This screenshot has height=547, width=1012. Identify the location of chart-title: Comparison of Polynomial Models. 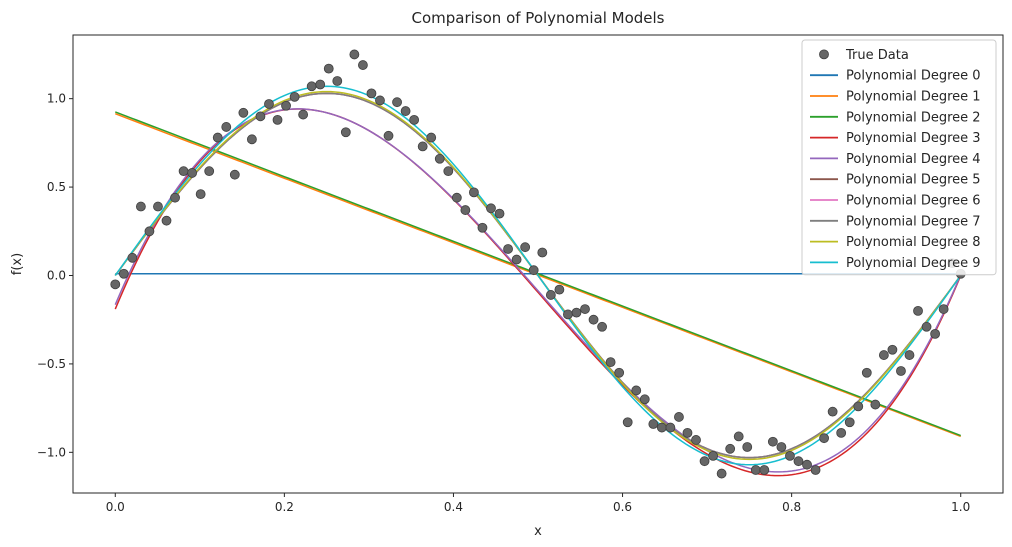
(538, 18).